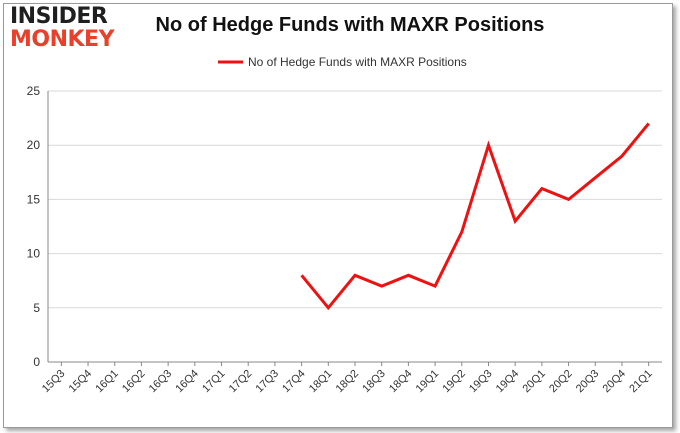 The image size is (680, 433). What do you see at coordinates (81, 382) in the screenshot?
I see `x-tick-label: 15Q4` at bounding box center [81, 382].